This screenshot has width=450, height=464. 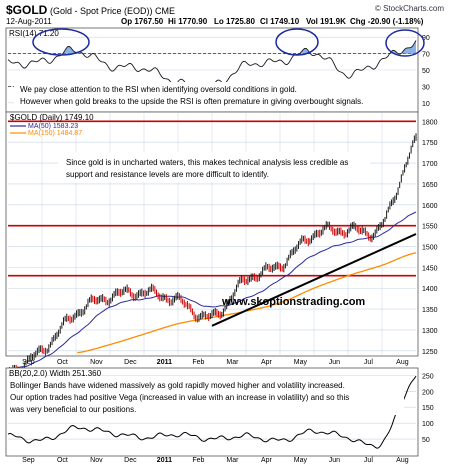 I want to click on bb-x-tick-label: Nov, so click(x=96, y=460).